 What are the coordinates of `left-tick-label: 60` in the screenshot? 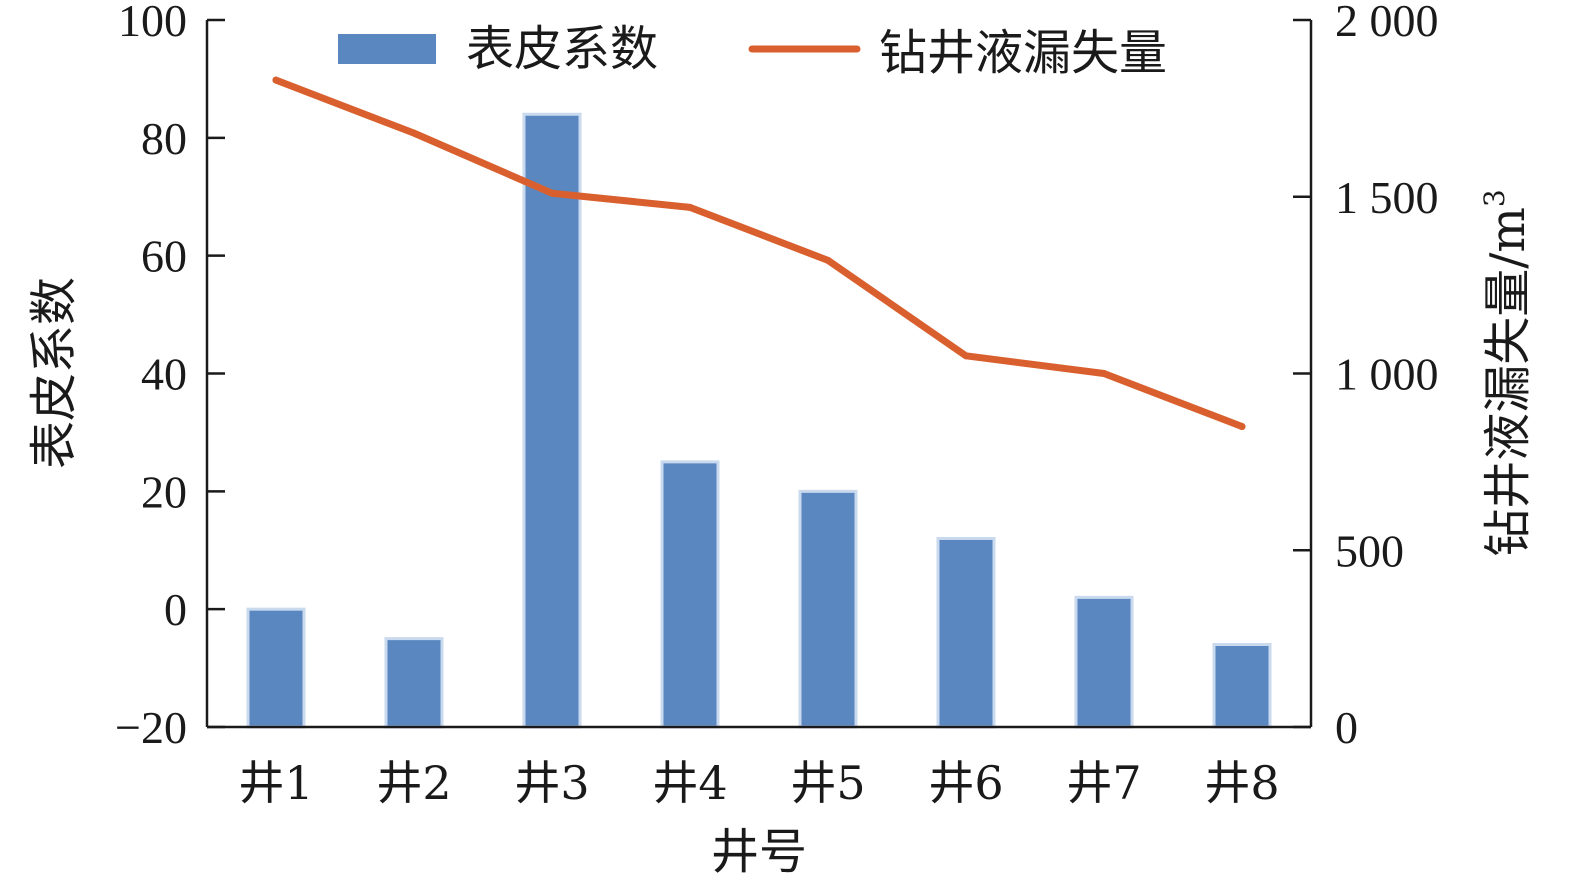 It's located at (164, 256).